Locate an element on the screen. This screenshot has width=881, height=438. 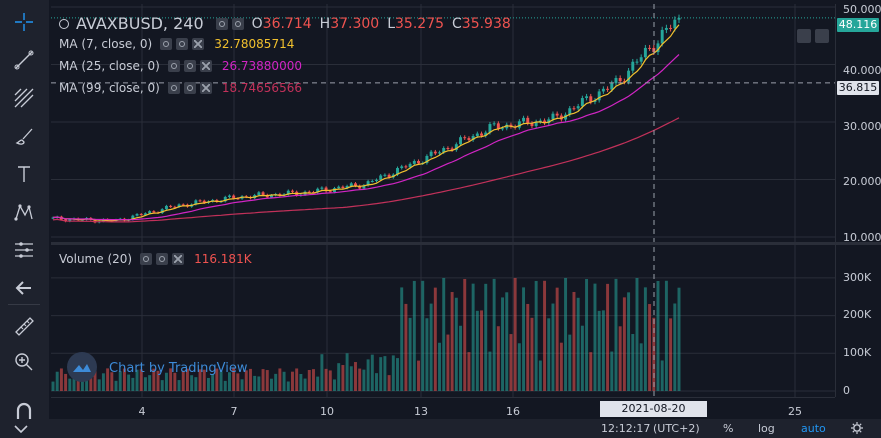
ma25-value: 26.73880000 is located at coordinates (261, 66).